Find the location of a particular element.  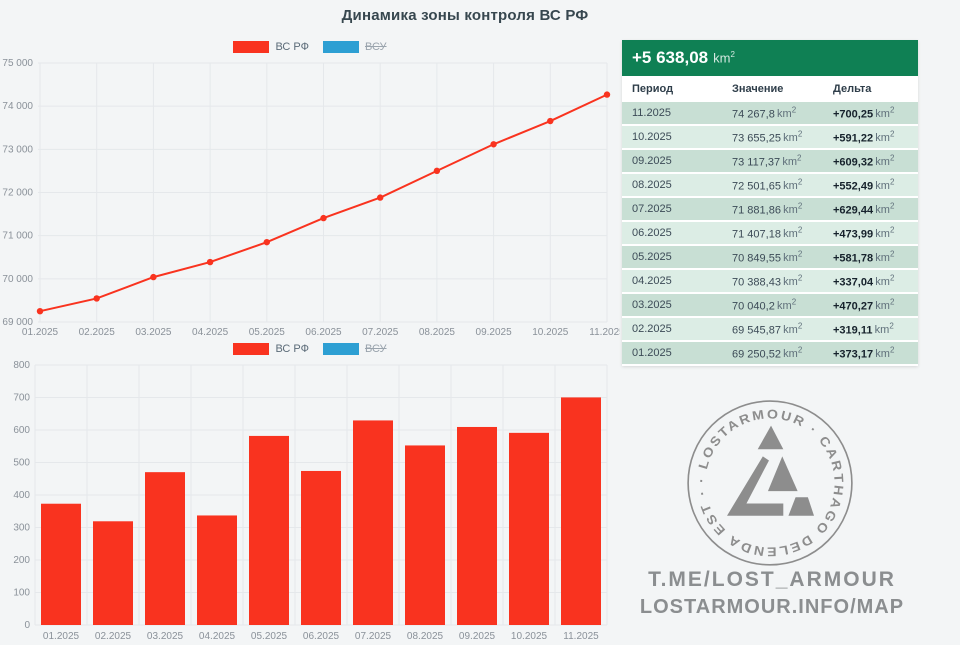

telegram-link-text: T.ME/LOST_ARMOUR is located at coordinates (772, 579).